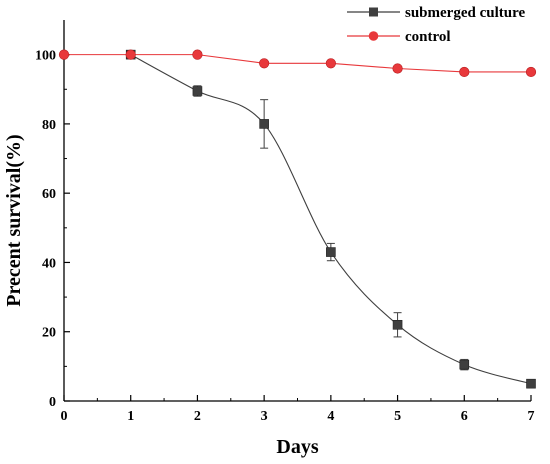 The height and width of the screenshot is (464, 550). What do you see at coordinates (531, 416) in the screenshot?
I see `x-tick-label: 7` at bounding box center [531, 416].